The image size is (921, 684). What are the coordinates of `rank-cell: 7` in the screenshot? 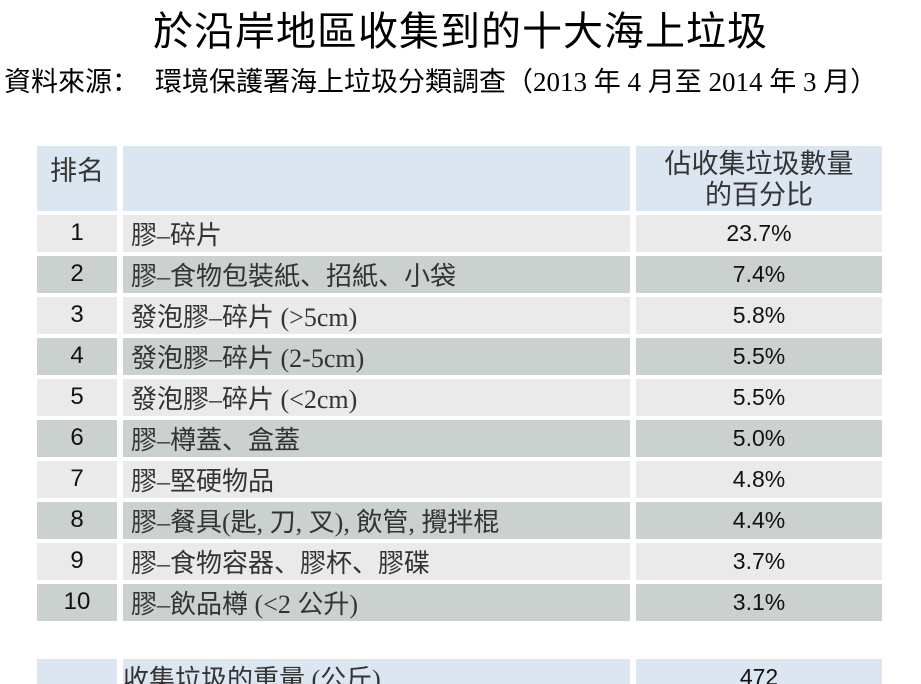 It's located at (77, 479).